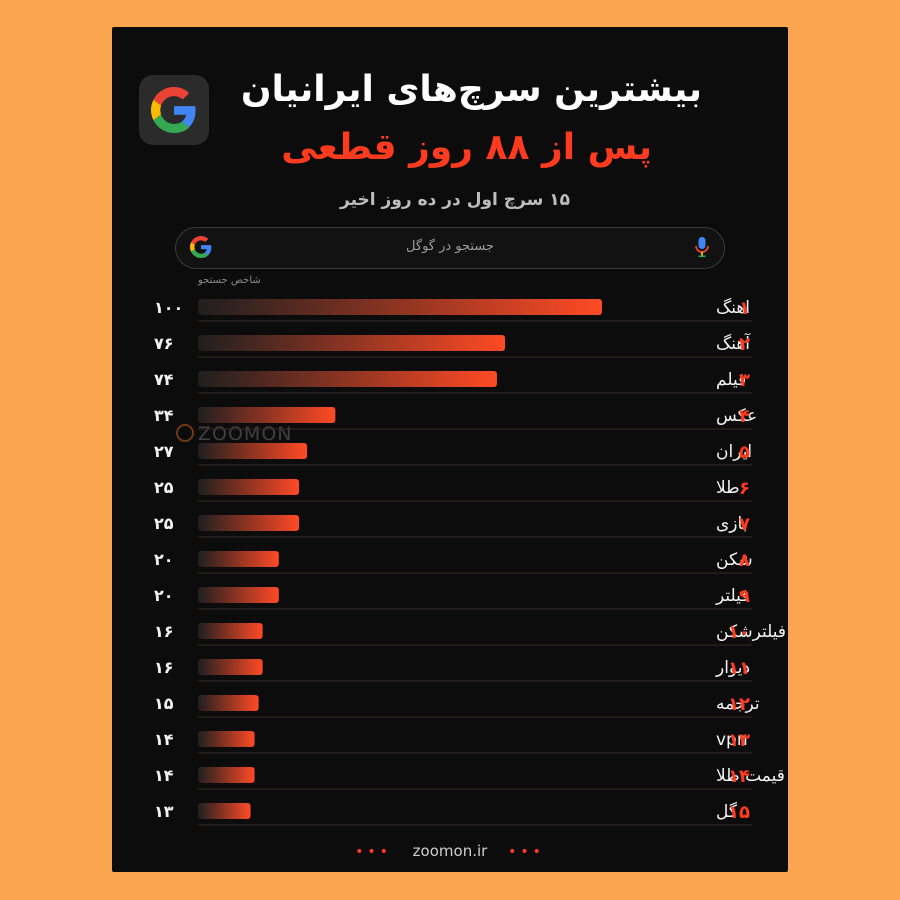  What do you see at coordinates (751, 632) in the screenshot?
I see `category-label: فیلترشکن` at bounding box center [751, 632].